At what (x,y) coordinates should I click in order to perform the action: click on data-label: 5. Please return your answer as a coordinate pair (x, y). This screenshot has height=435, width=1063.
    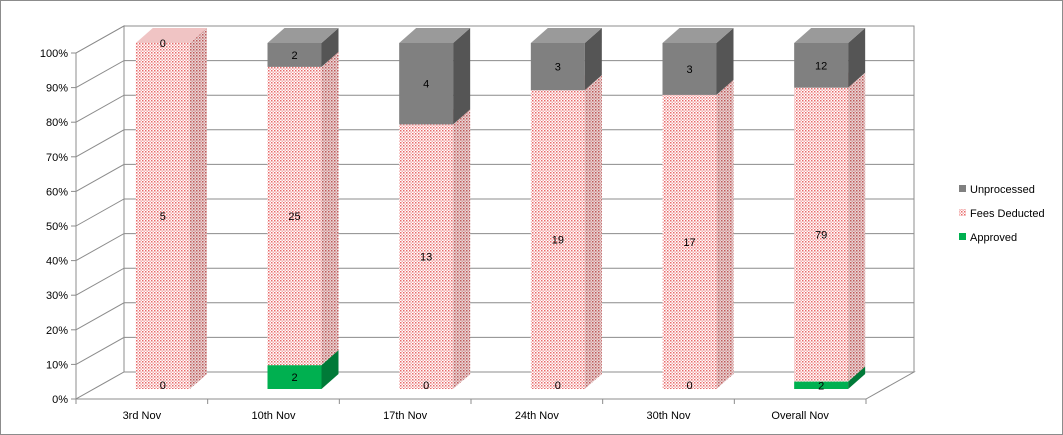
    Looking at the image, I should click on (163, 217).